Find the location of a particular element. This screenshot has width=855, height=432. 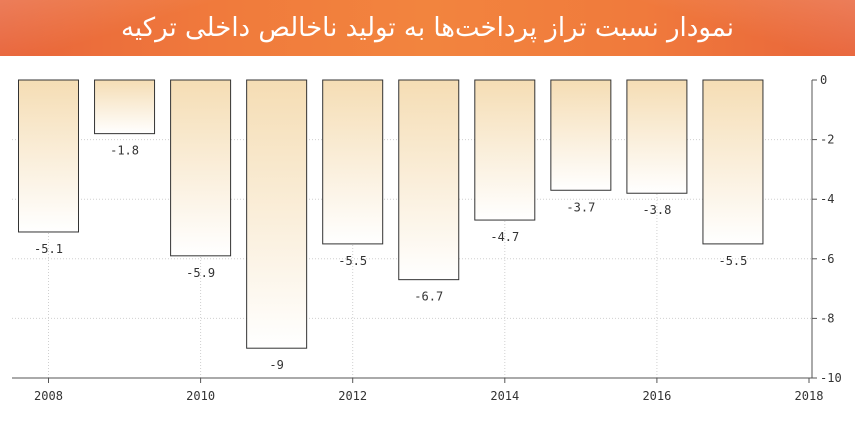

y-tick-label: -10 is located at coordinates (831, 378).